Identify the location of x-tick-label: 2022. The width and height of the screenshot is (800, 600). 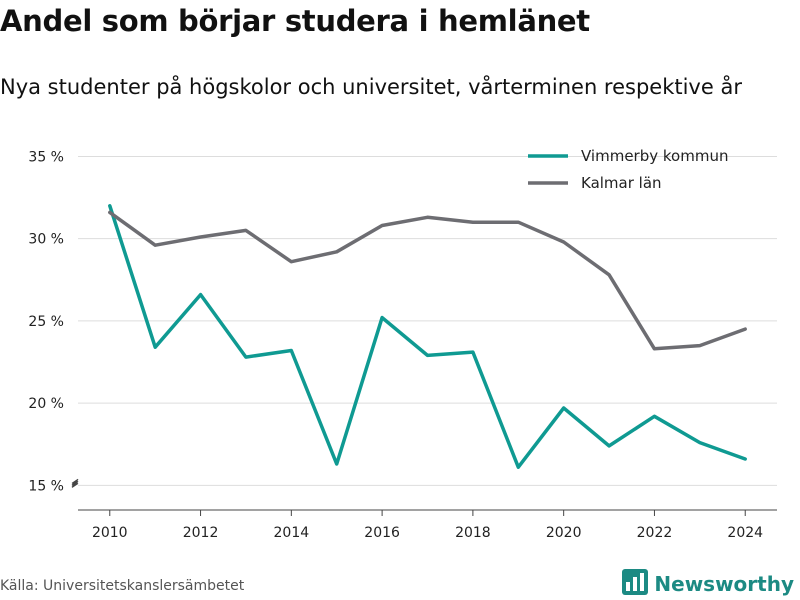
(655, 533).